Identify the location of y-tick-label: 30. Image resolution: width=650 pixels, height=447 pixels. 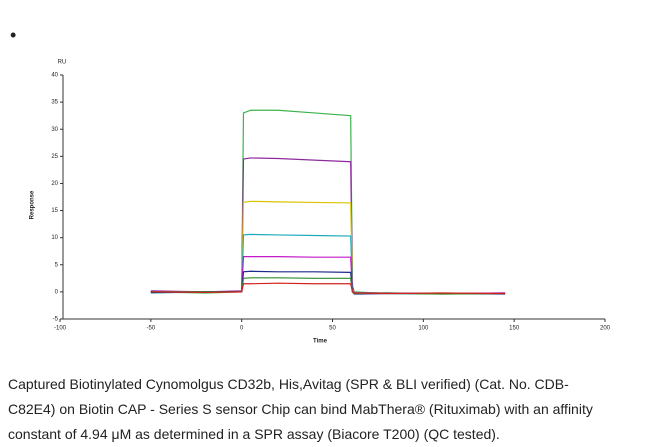
(54, 130).